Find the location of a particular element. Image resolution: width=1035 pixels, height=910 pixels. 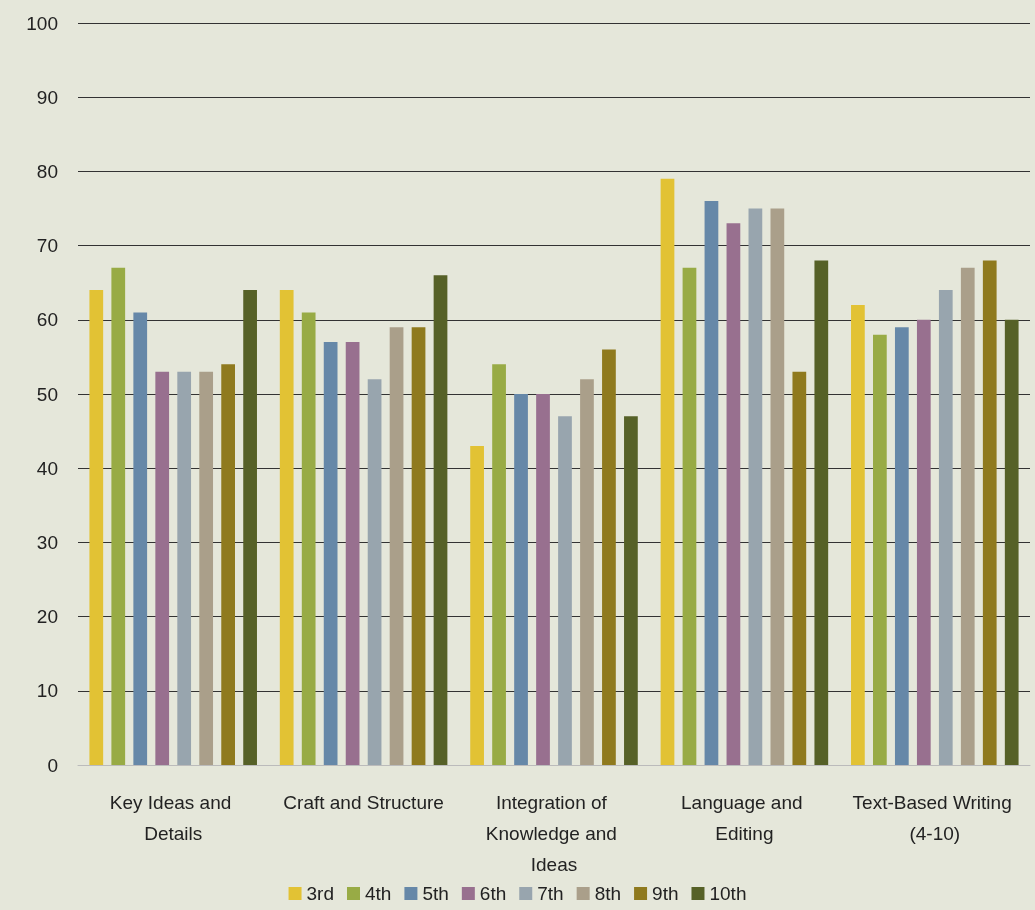

legend-label: 5th is located at coordinates (435, 893).